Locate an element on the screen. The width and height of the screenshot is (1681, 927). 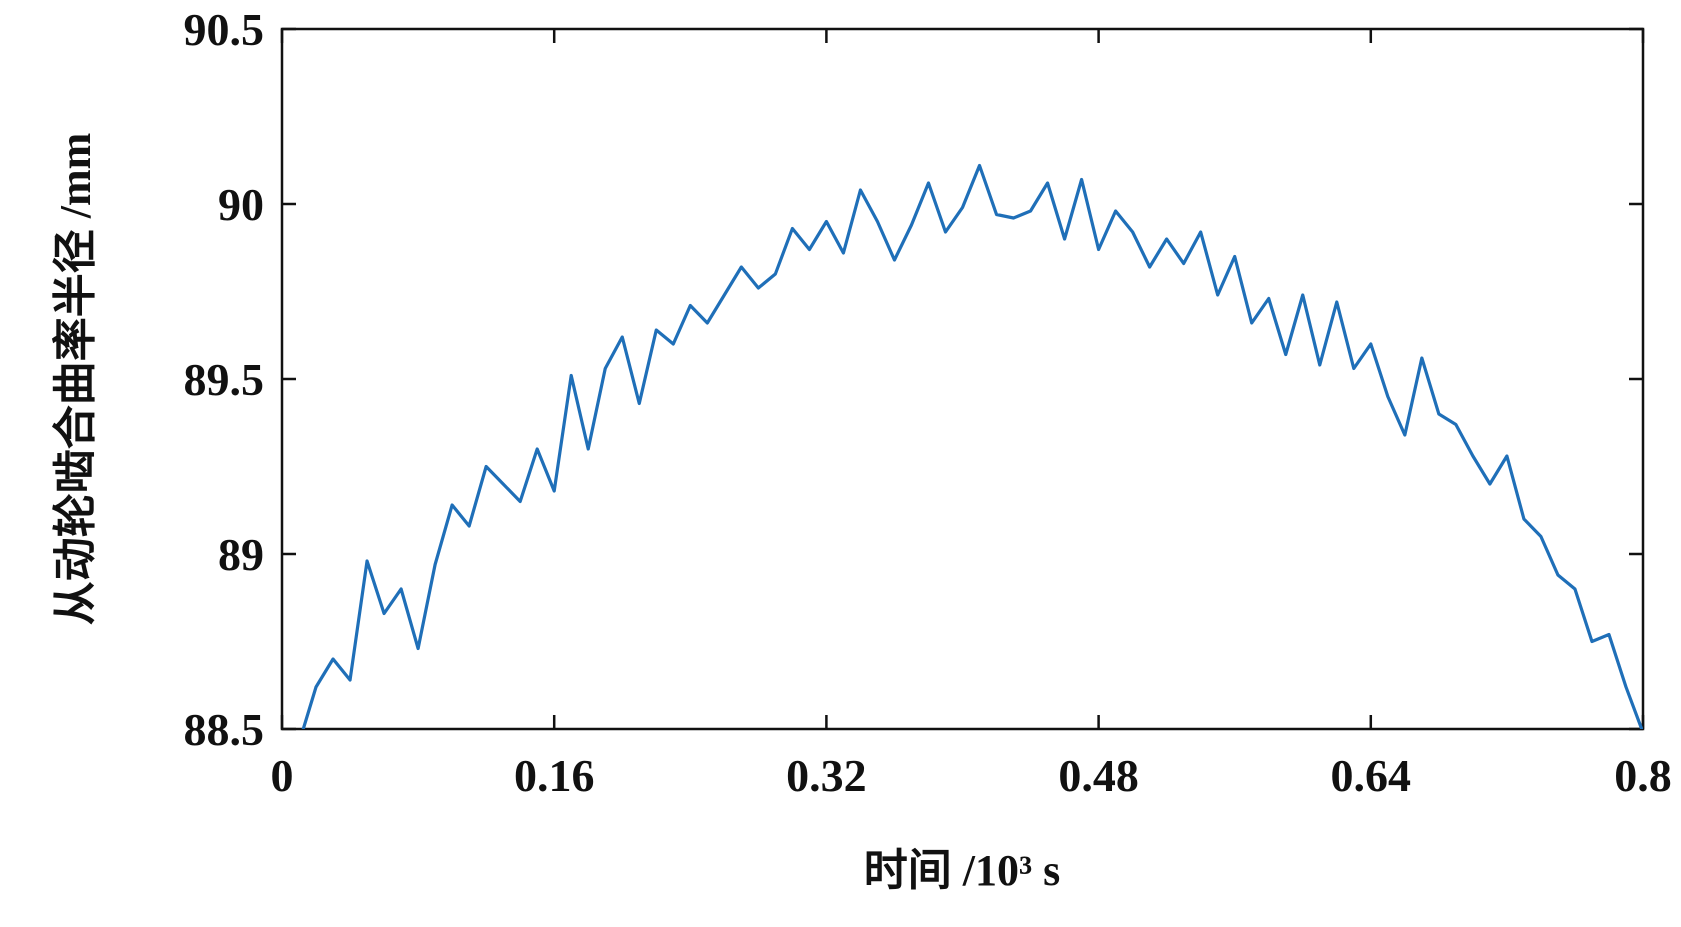
y-tick-label: 89 is located at coordinates (241, 554).